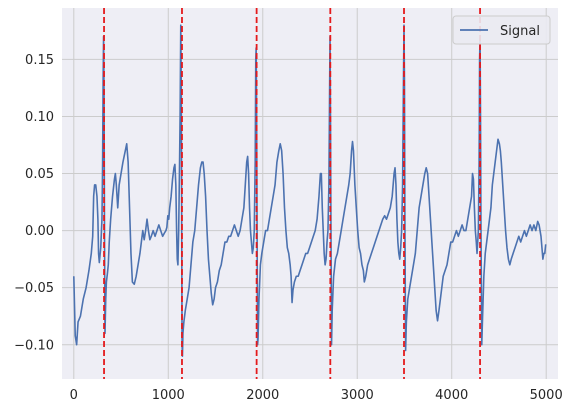 The height and width of the screenshot is (416, 567). Describe the element at coordinates (451, 395) in the screenshot. I see `x-tick-label: 4000` at that location.